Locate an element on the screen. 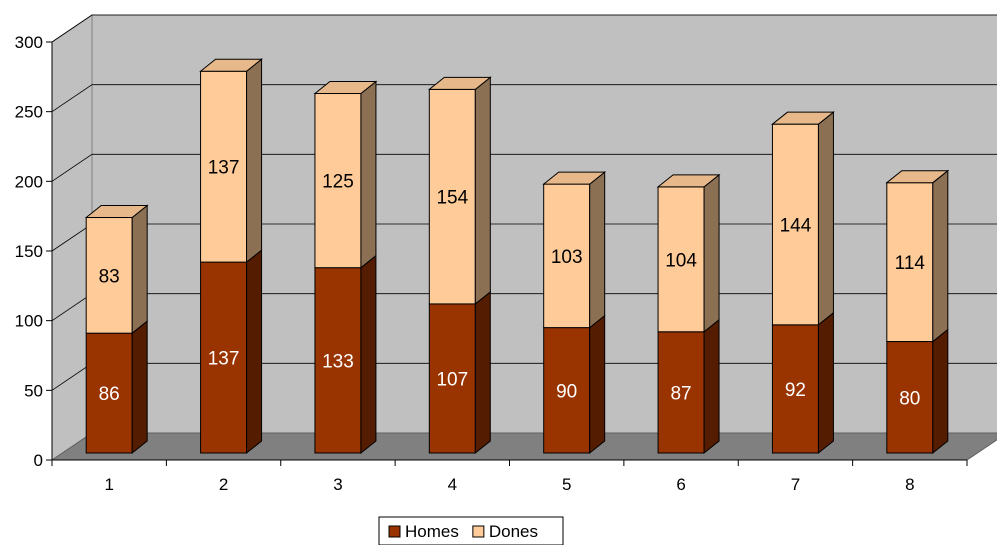  x-tick-label: 4 is located at coordinates (452, 484).